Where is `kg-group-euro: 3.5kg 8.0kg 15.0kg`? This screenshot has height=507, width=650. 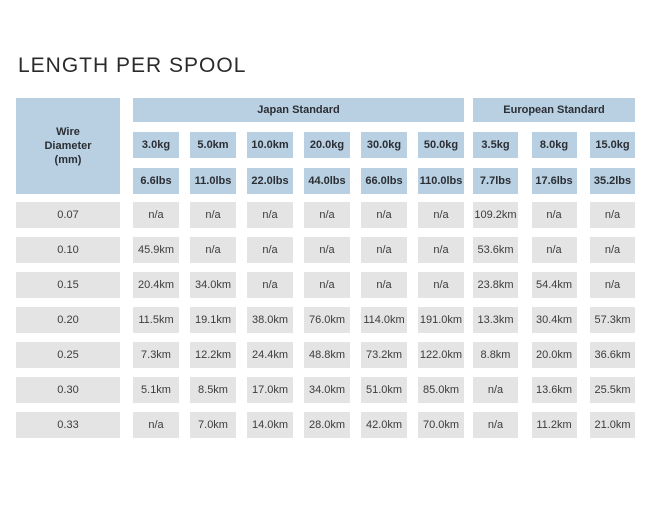
kg-group-euro: 3.5kg 8.0kg 15.0kg is located at coordinates (554, 145).